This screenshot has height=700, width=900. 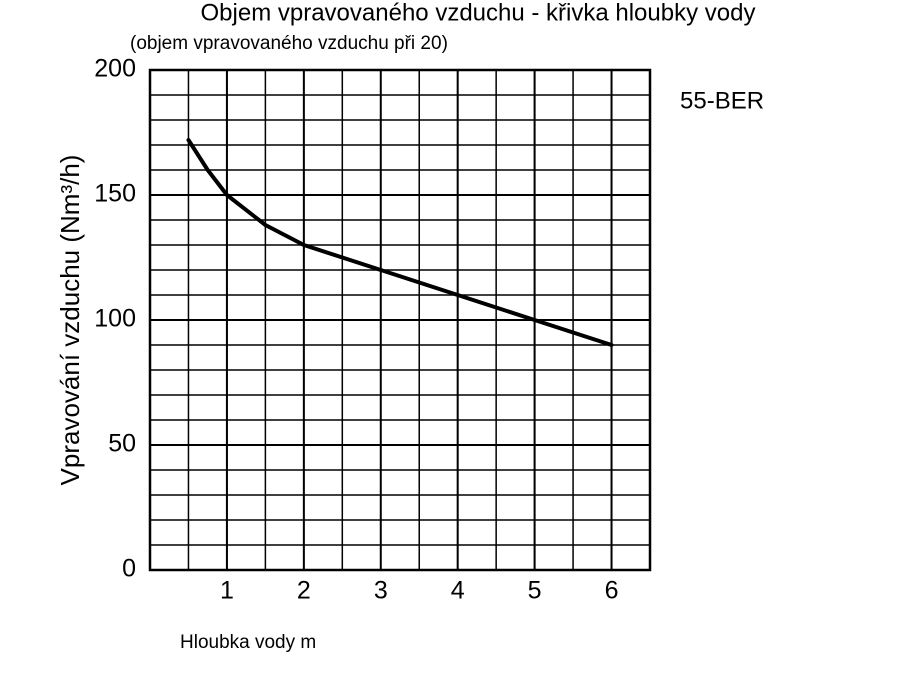 What do you see at coordinates (400, 242) in the screenshot?
I see `data-line` at bounding box center [400, 242].